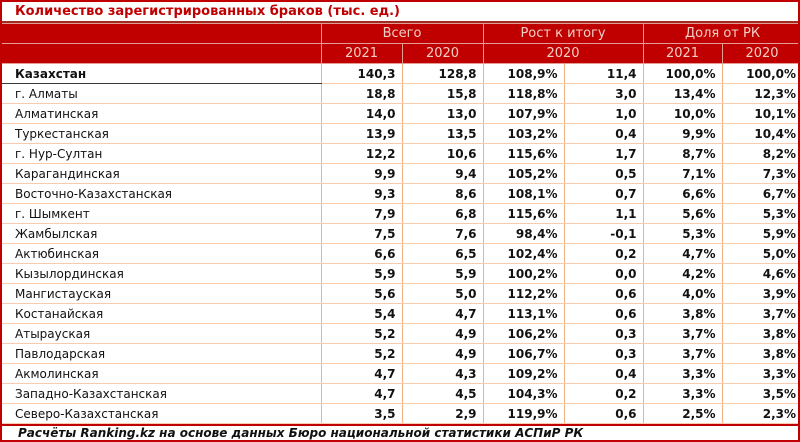  Describe the element at coordinates (524, 193) in the screenshot. I see `value-cell: 108,1%` at that location.